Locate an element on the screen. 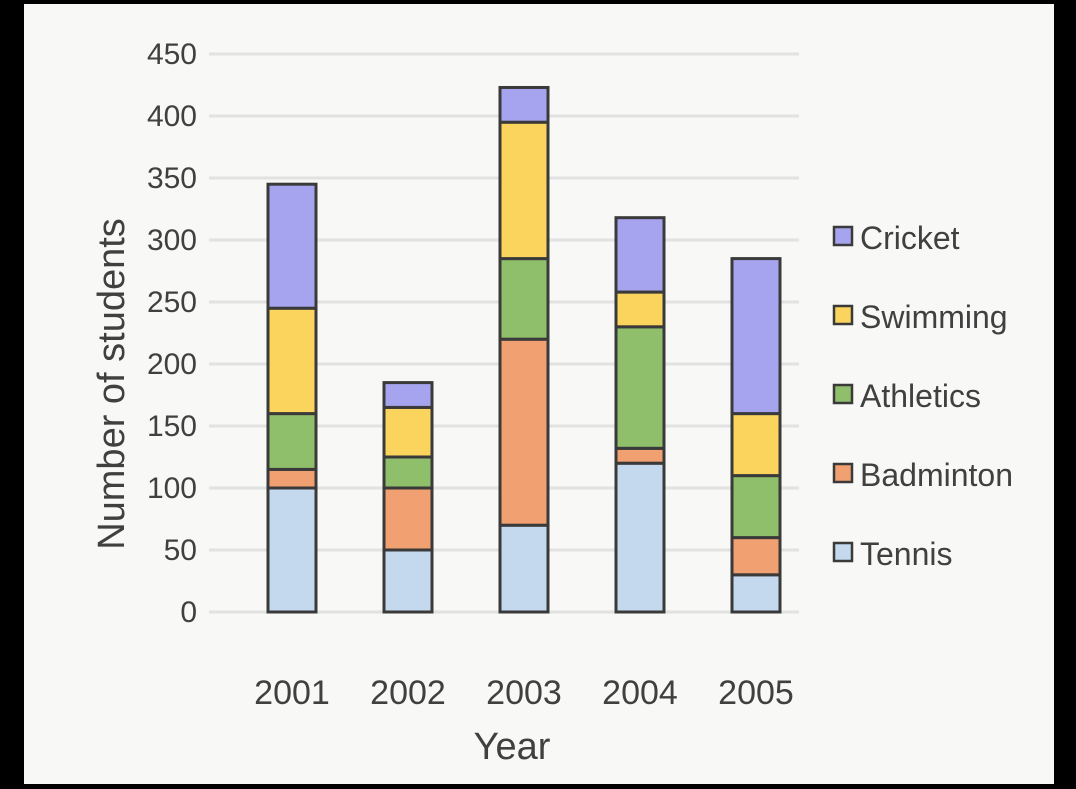  y-tick-label: 200 is located at coordinates (172, 364).